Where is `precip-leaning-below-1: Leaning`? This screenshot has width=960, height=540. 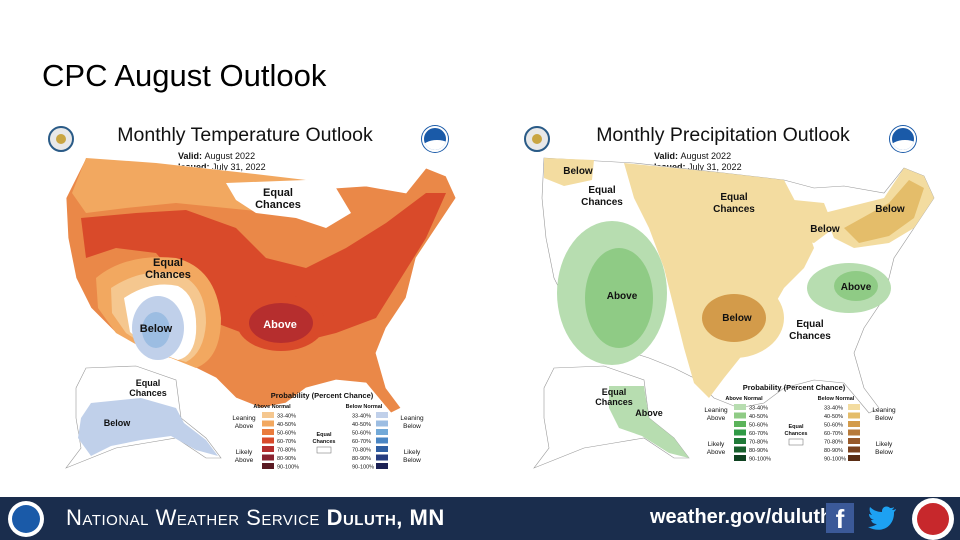
precip-leaning-below-1: Leaning is located at coordinates (884, 410).